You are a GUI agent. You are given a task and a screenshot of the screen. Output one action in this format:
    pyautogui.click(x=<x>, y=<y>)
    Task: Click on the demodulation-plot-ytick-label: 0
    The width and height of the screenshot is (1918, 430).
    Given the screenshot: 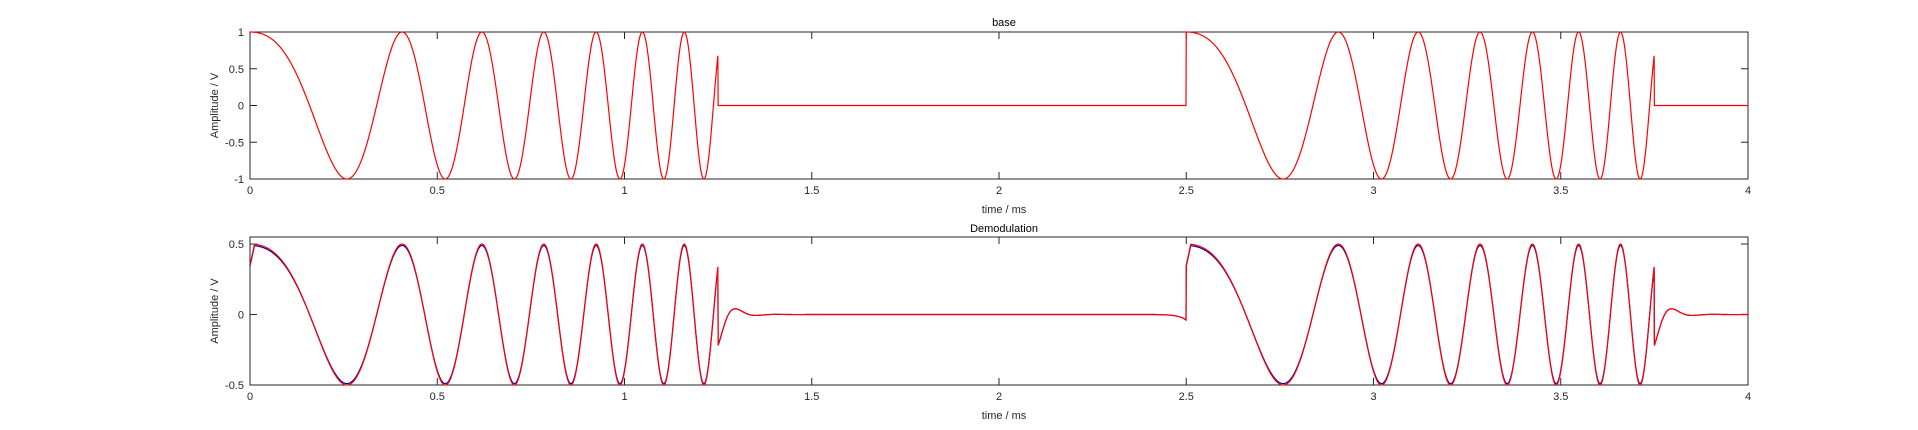 What is the action you would take?
    pyautogui.click(x=241, y=316)
    